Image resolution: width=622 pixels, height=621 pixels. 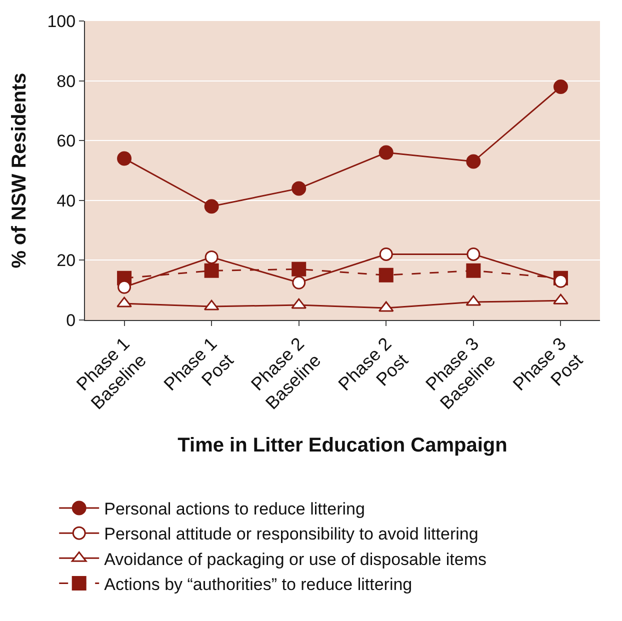 What do you see at coordinates (71, 320) in the screenshot?
I see `y-tick-label: 0` at bounding box center [71, 320].